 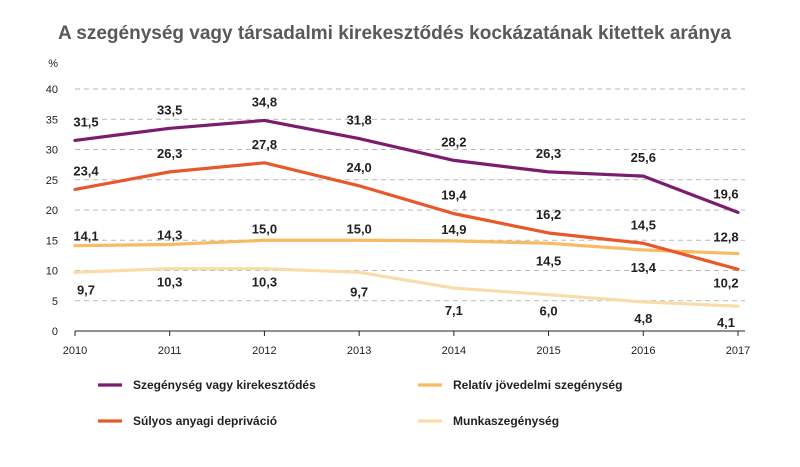 I want to click on data-label: 23,4, so click(x=86, y=170).